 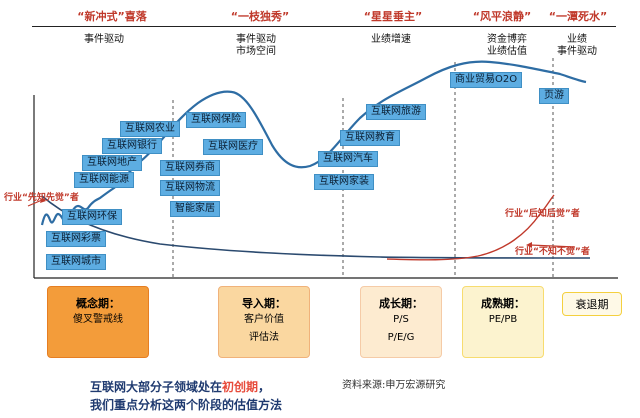 I want to click on stage-introduction: 导入期： 客户价值 评估法, so click(x=264, y=322).